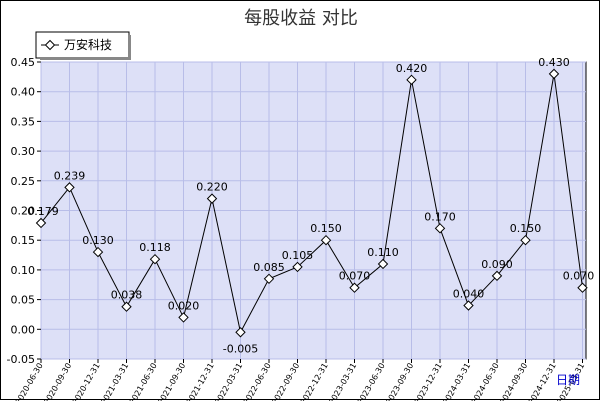 This screenshot has width=600, height=401. I want to click on chart-title: 每股收益 对比, so click(301, 18).